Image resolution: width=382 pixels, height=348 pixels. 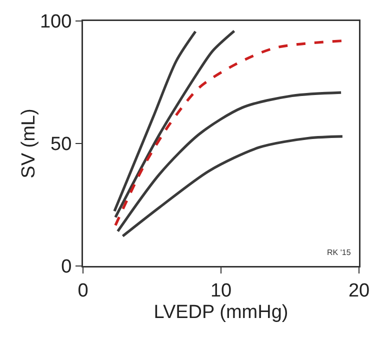 What do you see at coordinates (359, 291) in the screenshot?
I see `x-tick-label: 20` at bounding box center [359, 291].